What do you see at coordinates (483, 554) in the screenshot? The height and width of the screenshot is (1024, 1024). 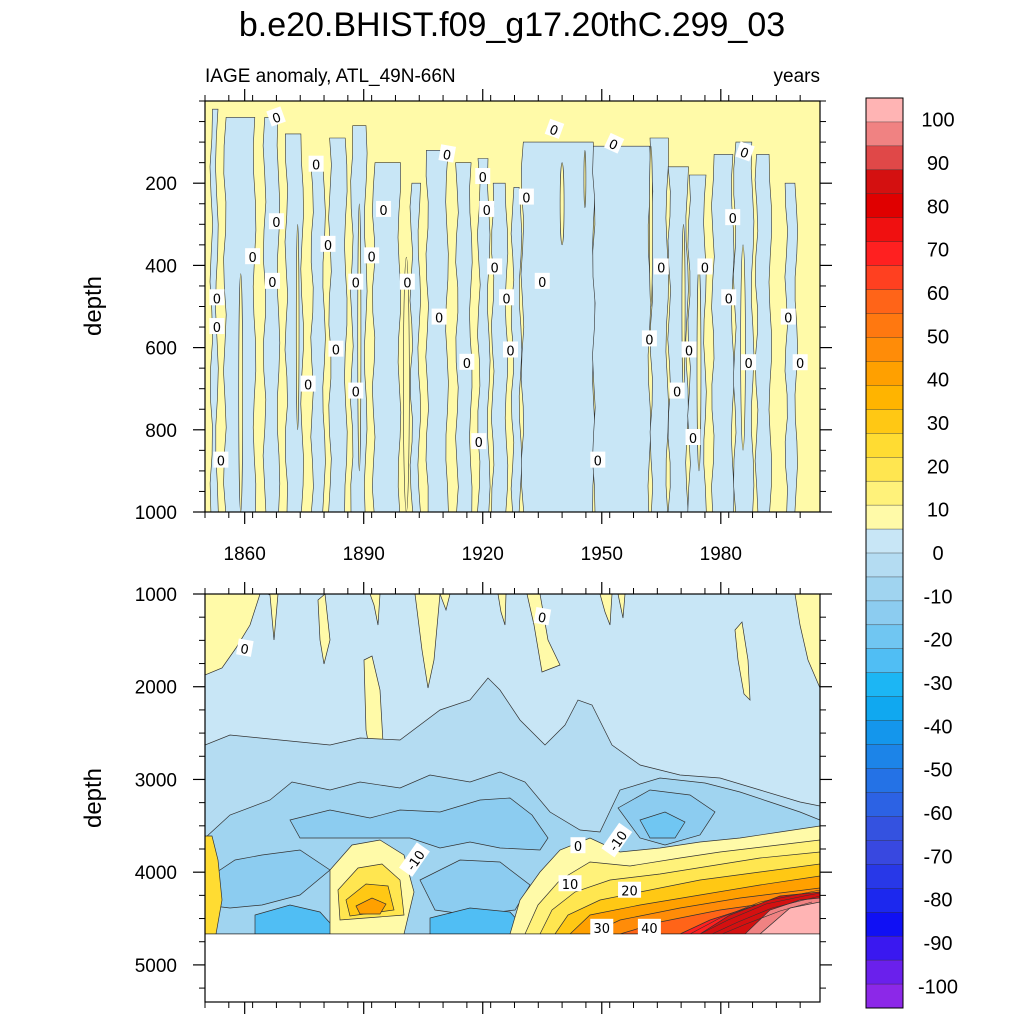 I see `xtick-label: 1920` at bounding box center [483, 554].